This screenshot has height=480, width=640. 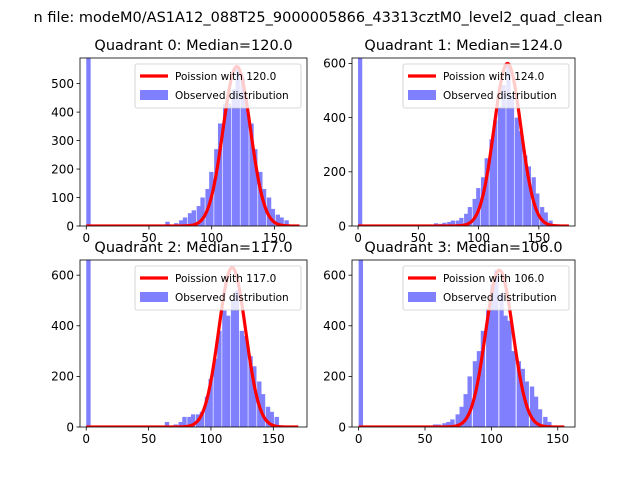 I want to click on y-tick-label: 600, so click(x=62, y=275).